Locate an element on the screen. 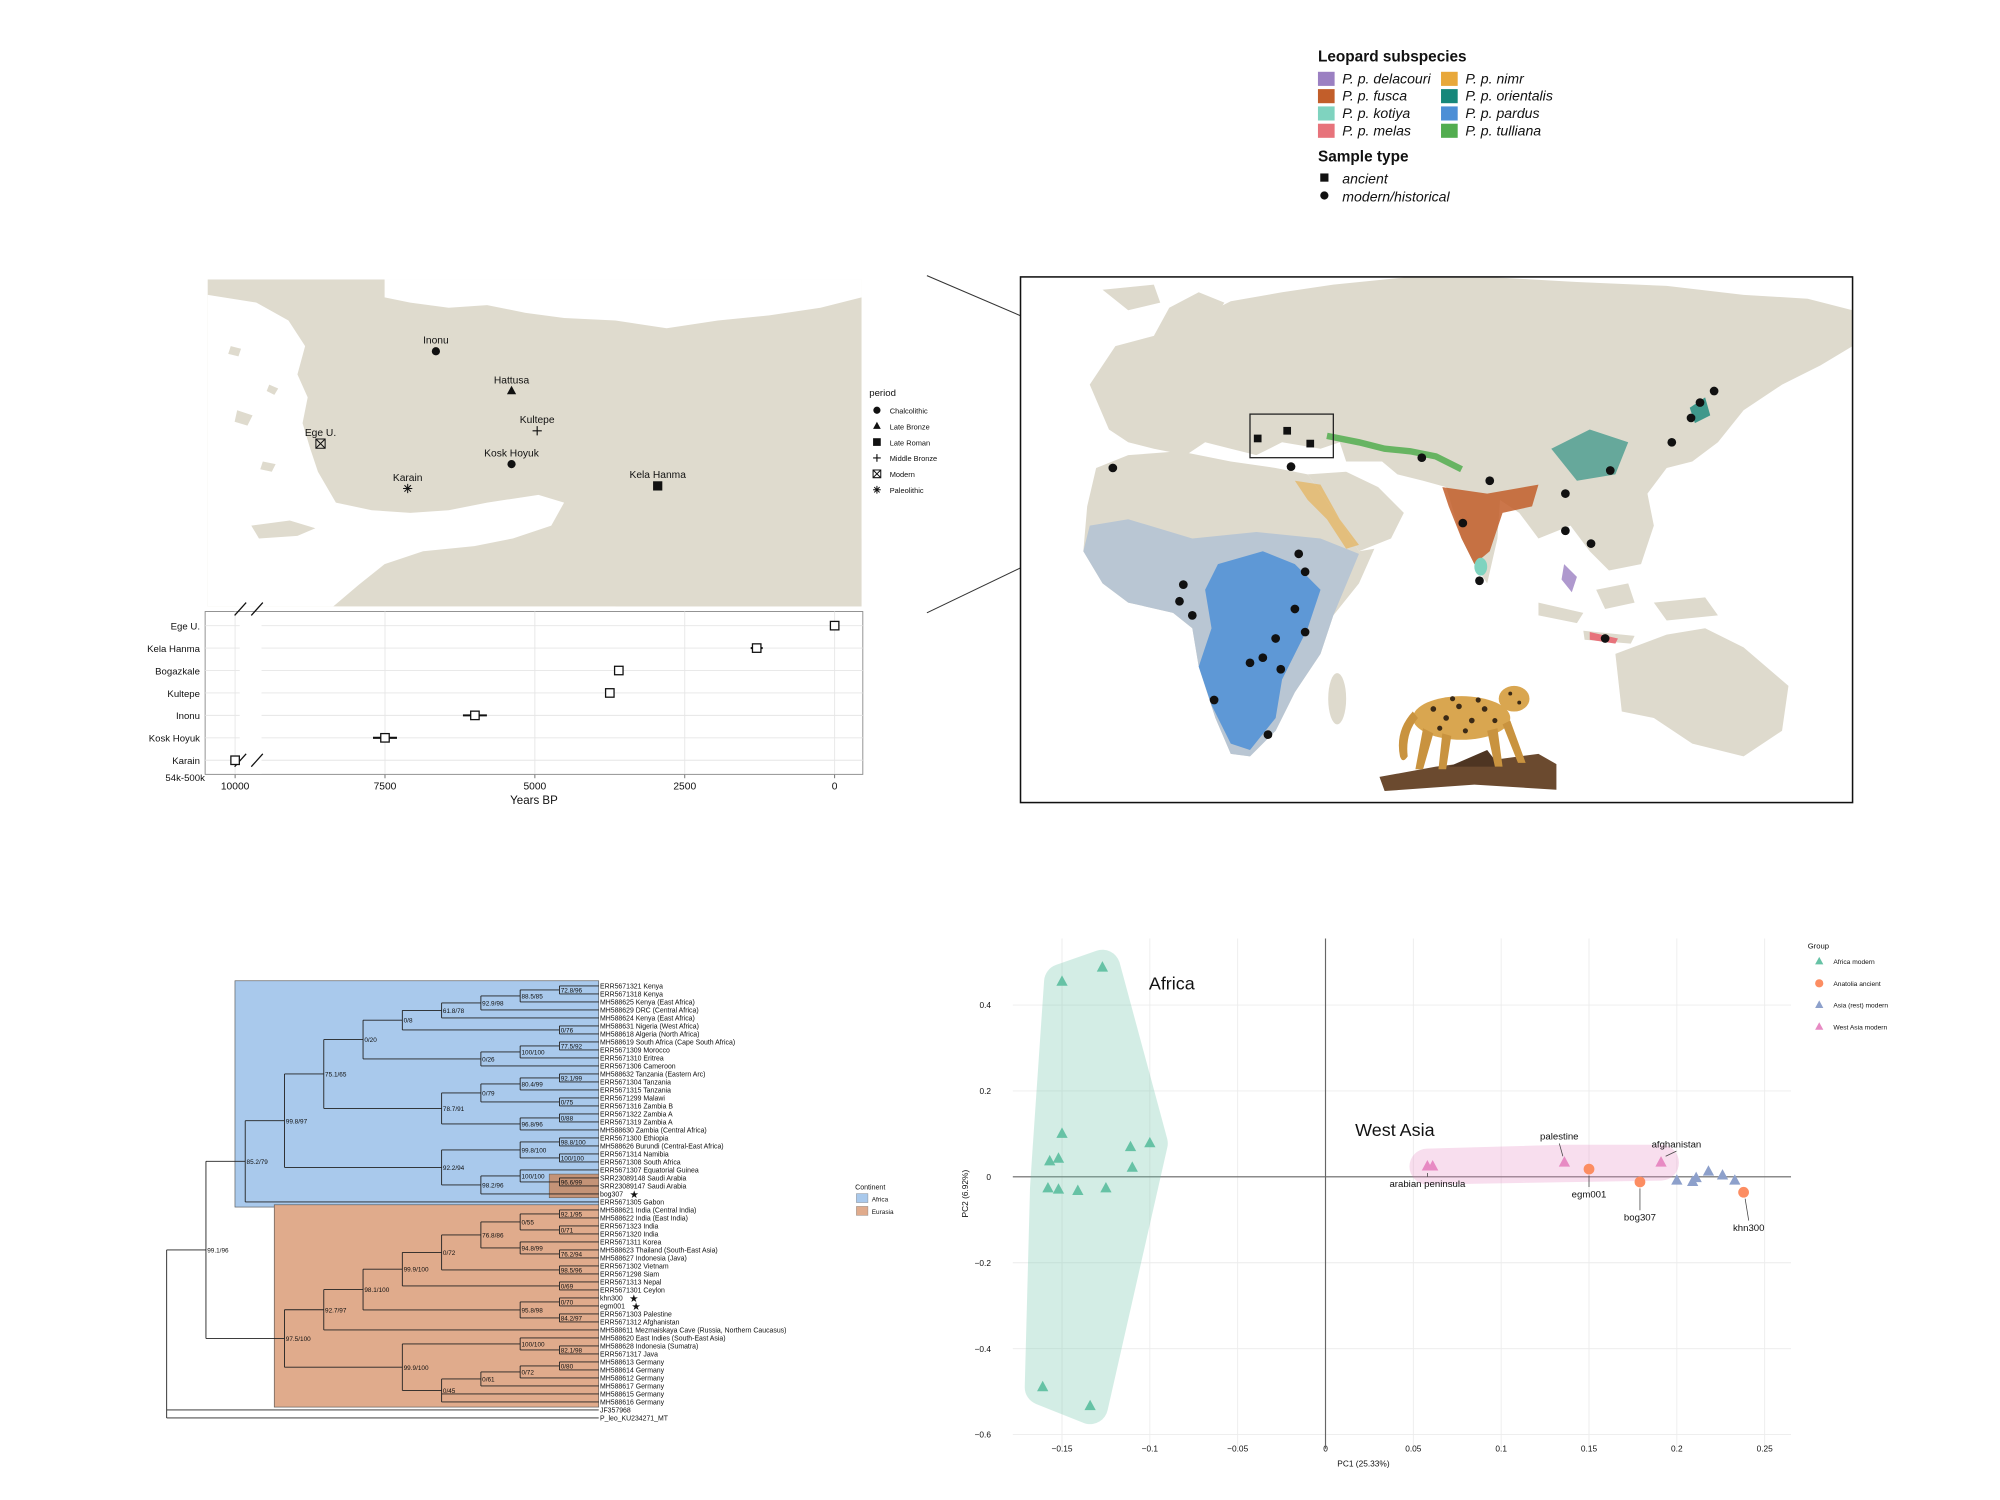 The image size is (2000, 1500). x-tick-label: 10000 is located at coordinates (235, 787).